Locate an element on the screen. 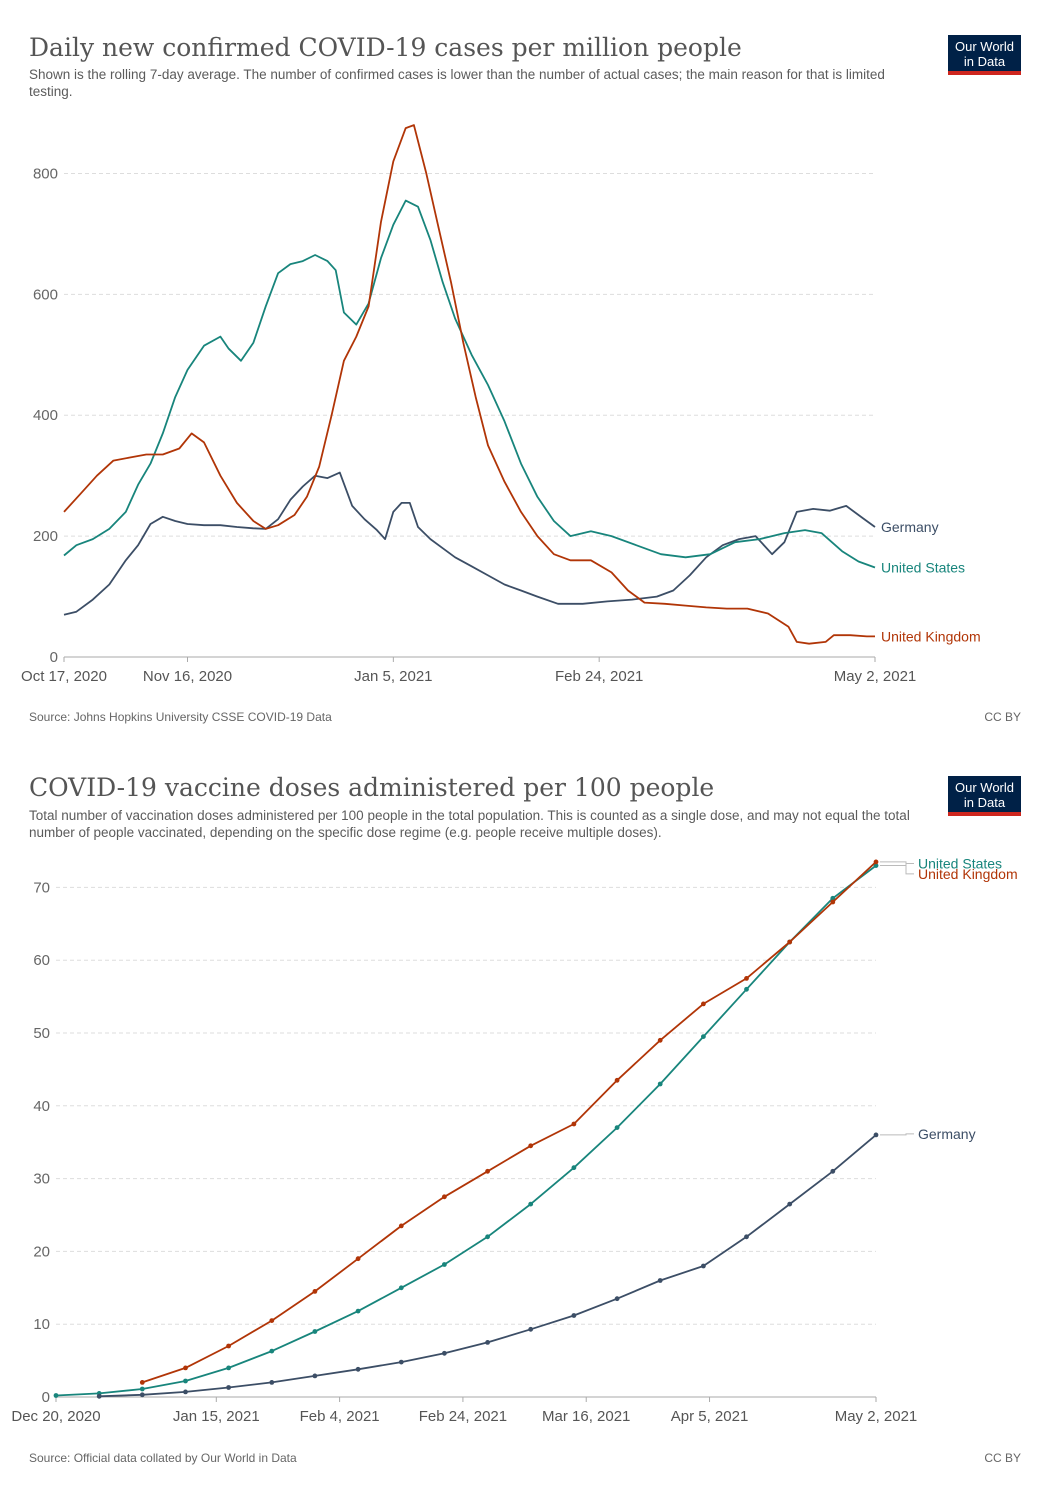 Image resolution: width=1050 pixels, height=1500 pixels. y-tick-label: 30 is located at coordinates (41, 1179).